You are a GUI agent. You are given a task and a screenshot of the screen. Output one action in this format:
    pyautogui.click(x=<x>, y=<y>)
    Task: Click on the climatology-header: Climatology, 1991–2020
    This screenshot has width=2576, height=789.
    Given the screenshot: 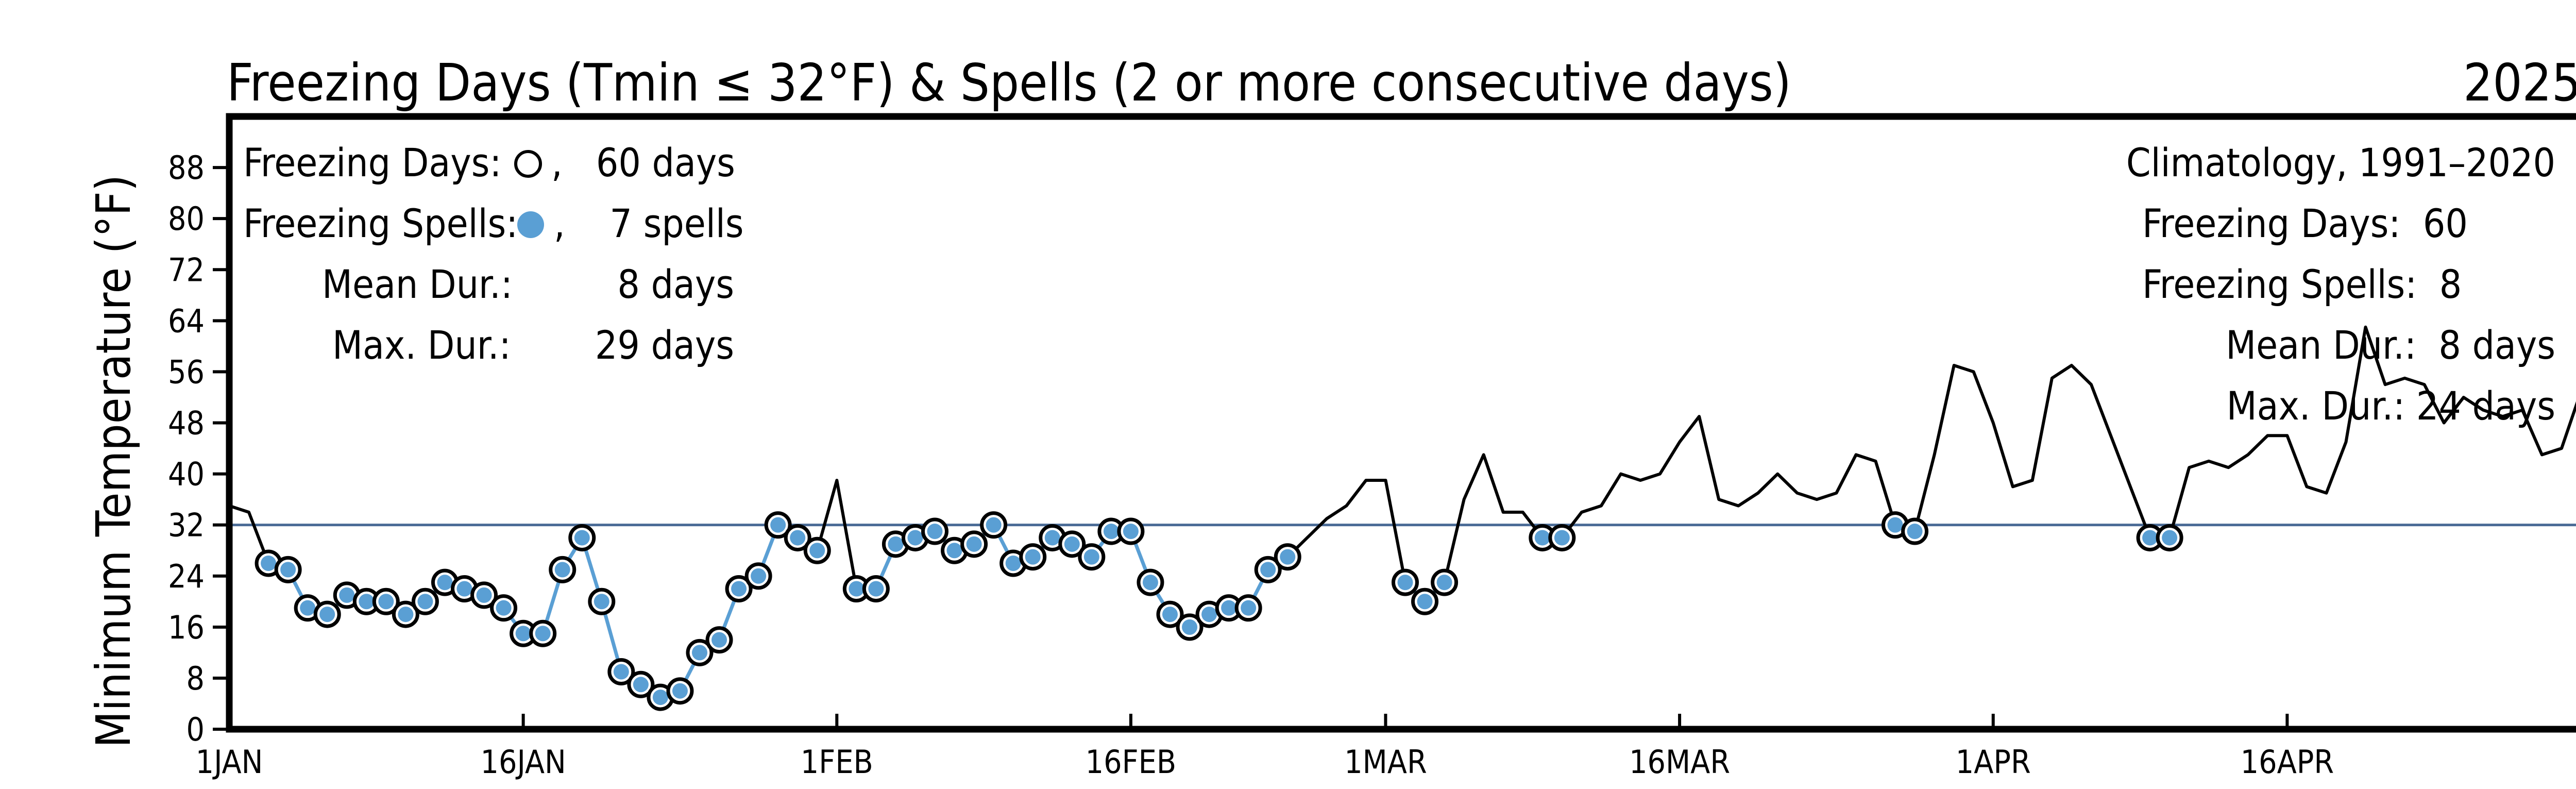 What is the action you would take?
    pyautogui.click(x=2340, y=163)
    